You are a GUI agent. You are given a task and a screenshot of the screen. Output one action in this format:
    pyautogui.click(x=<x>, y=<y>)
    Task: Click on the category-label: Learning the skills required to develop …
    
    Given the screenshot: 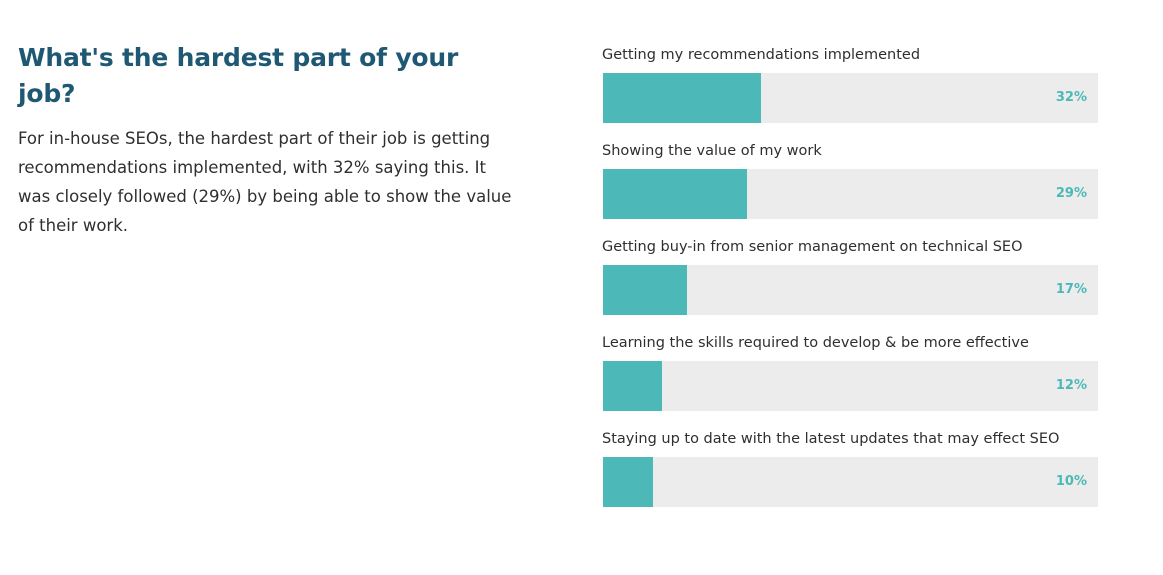 What is the action you would take?
    pyautogui.click(x=815, y=343)
    